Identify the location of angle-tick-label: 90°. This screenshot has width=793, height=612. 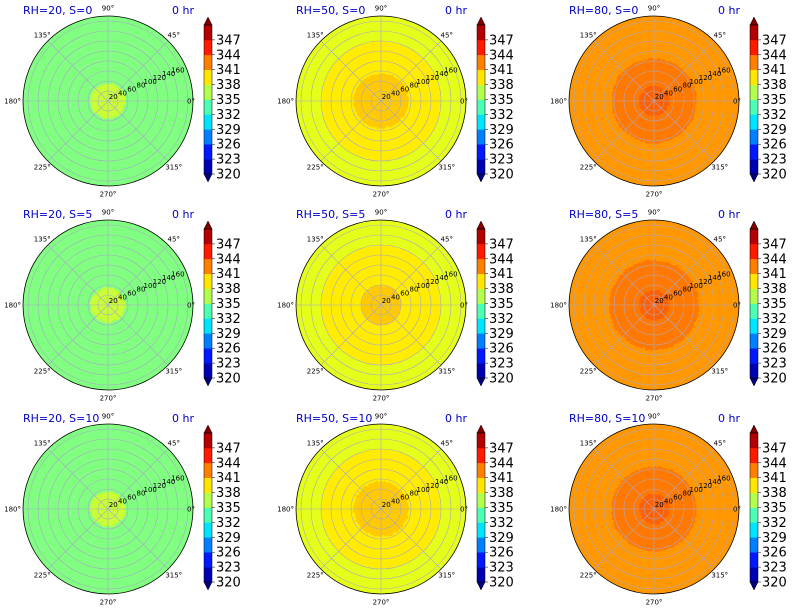
(654, 417).